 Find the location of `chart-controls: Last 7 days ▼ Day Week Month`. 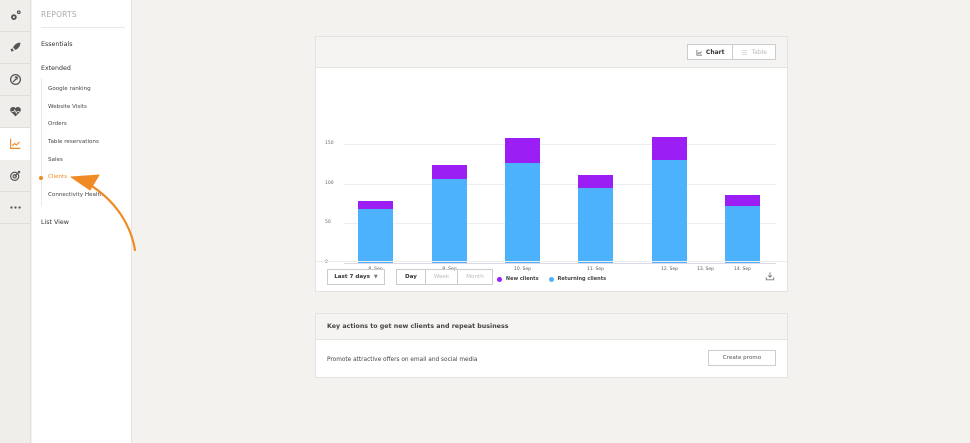

chart-controls: Last 7 days ▼ Day Week Month is located at coordinates (551, 276).